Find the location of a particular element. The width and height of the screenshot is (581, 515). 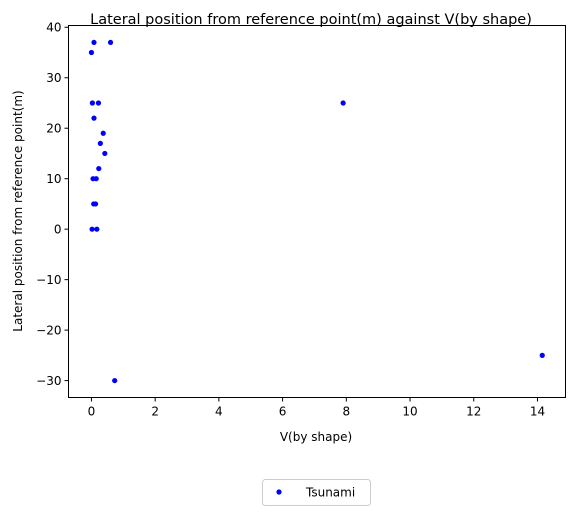

x-tick-label: 0 is located at coordinates (92, 412).